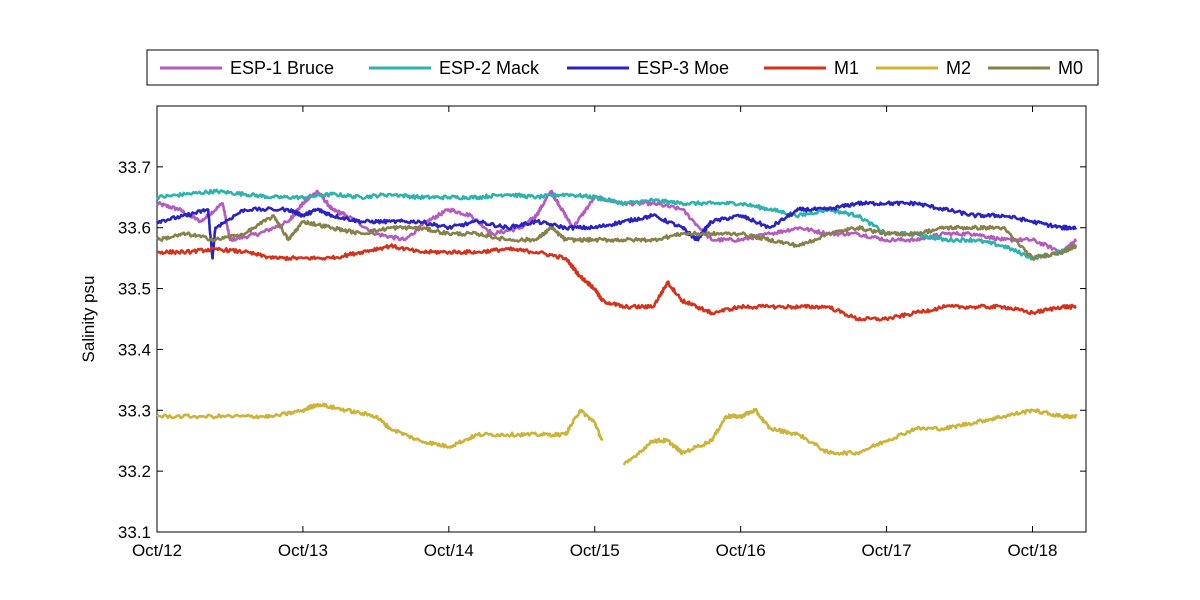  I want to click on y-tick-label: 33.3, so click(134, 410).